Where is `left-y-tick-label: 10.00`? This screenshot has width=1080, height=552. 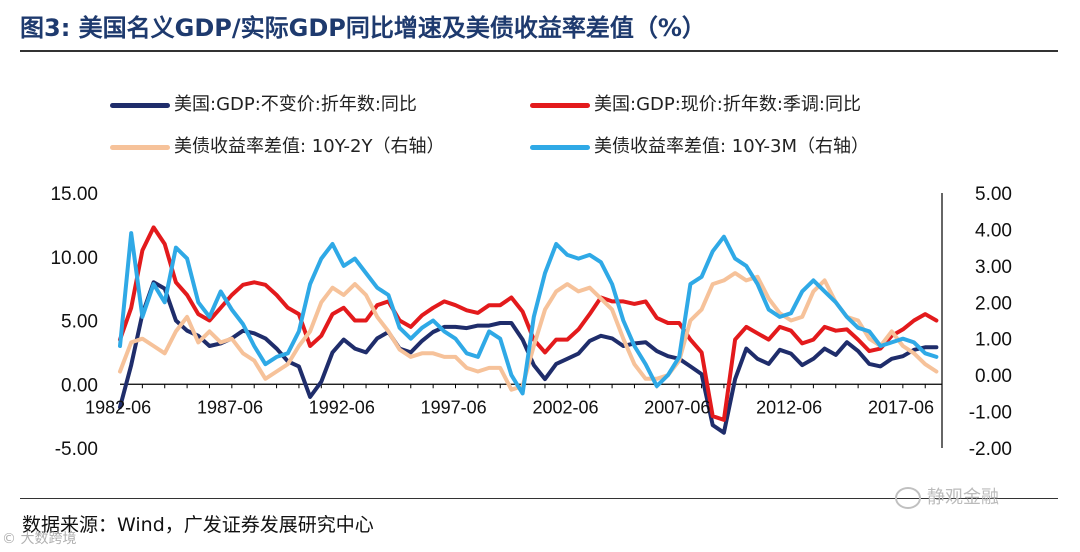 left-y-tick-label: 10.00 is located at coordinates (74, 258).